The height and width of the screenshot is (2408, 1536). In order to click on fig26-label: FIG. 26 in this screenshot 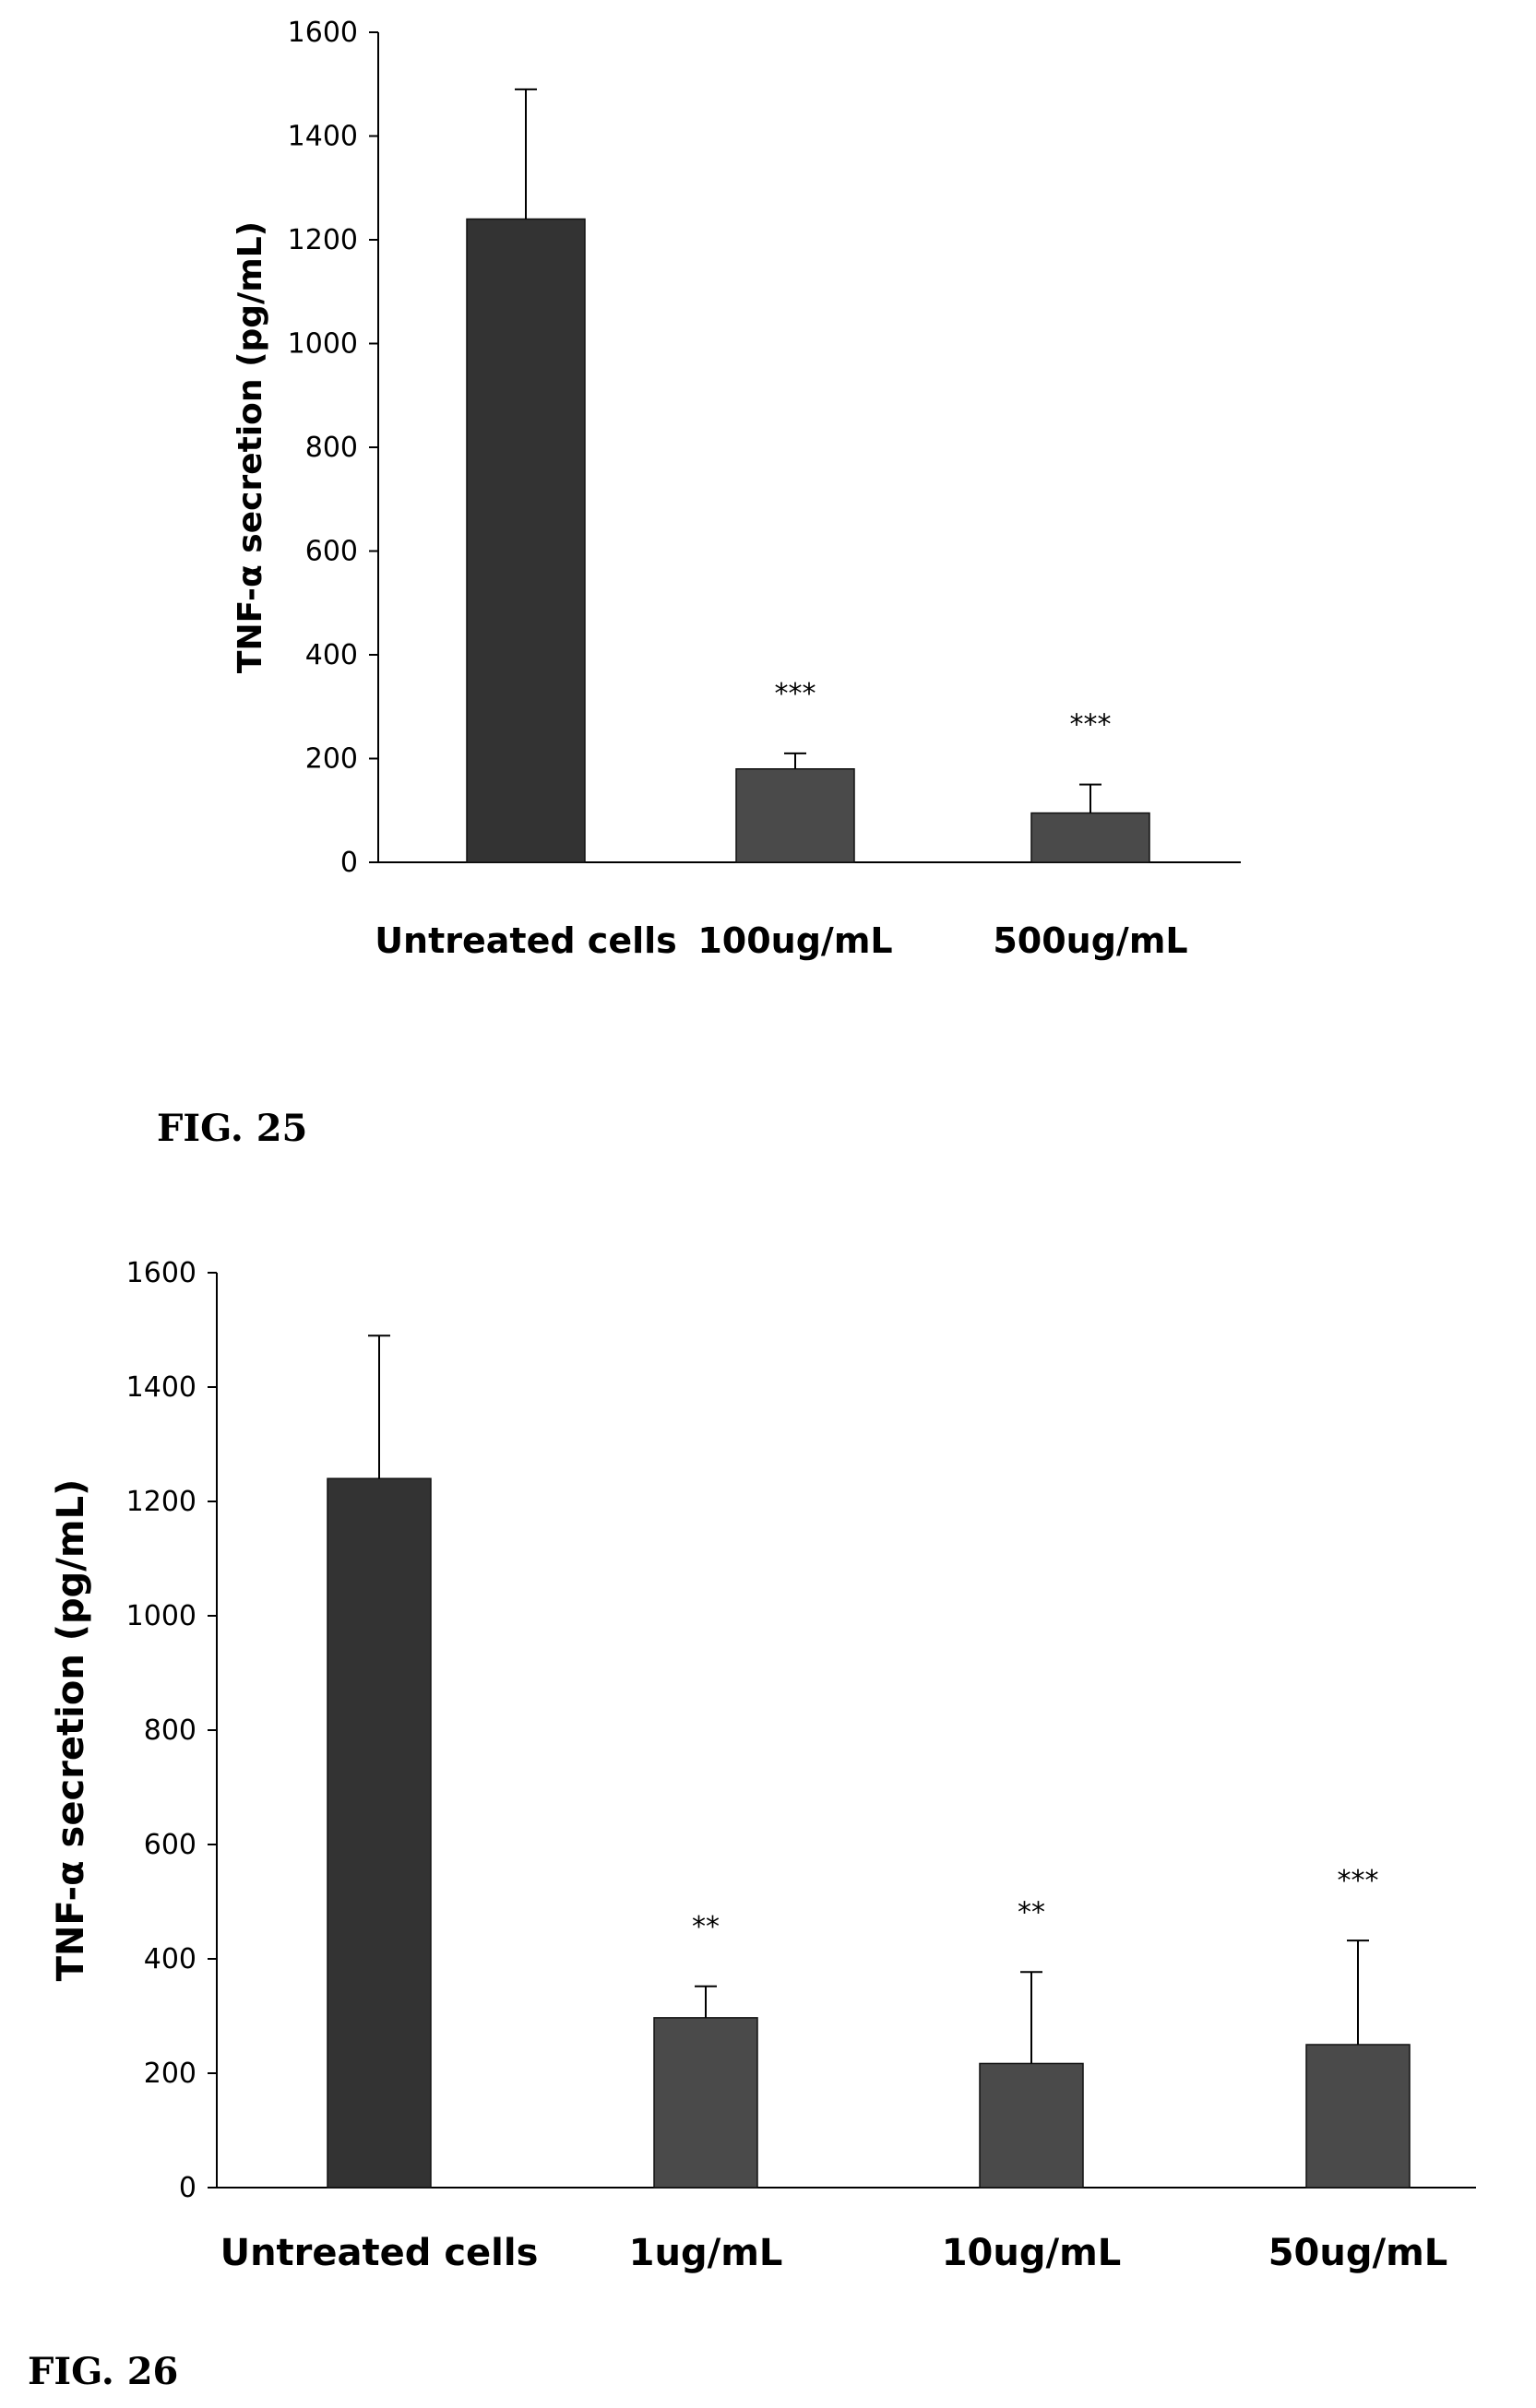, I will do `click(103, 2371)`.